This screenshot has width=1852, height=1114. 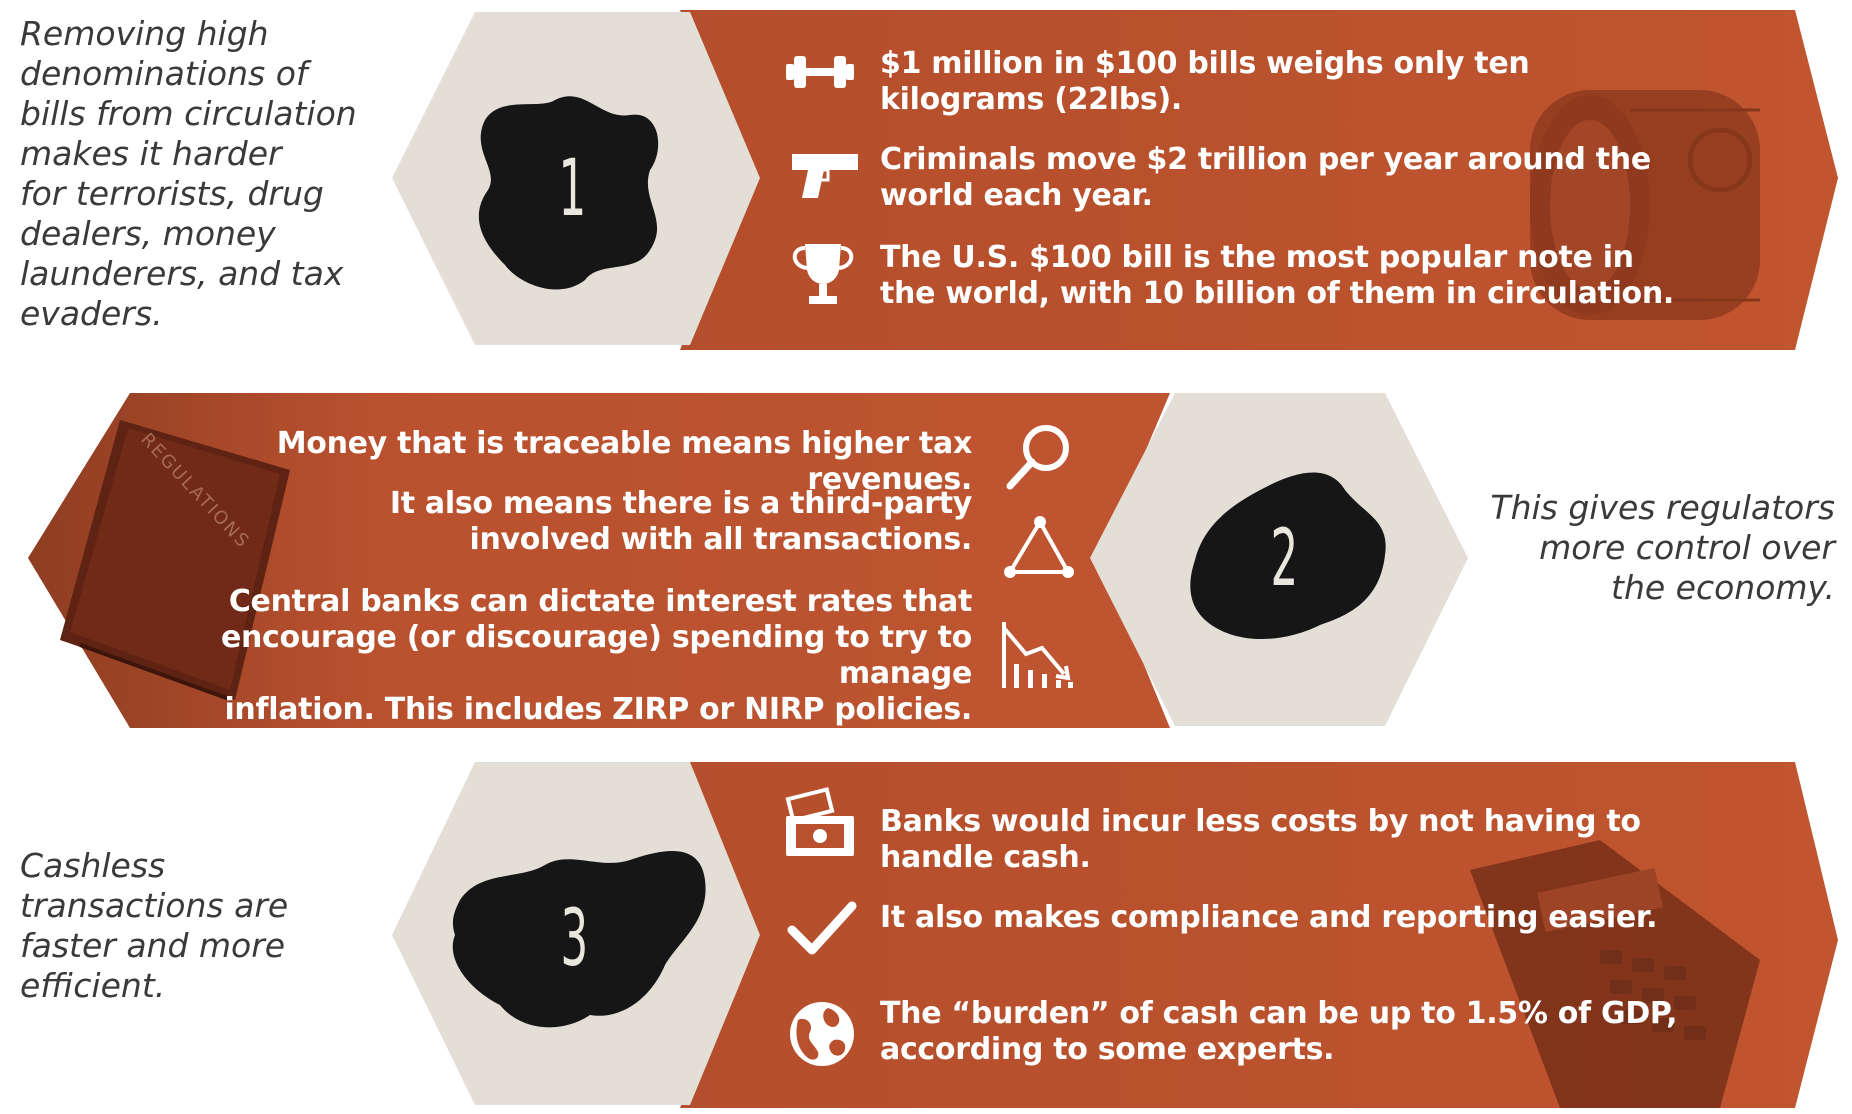 I want to click on money-roll-image, so click(x=1645, y=205).